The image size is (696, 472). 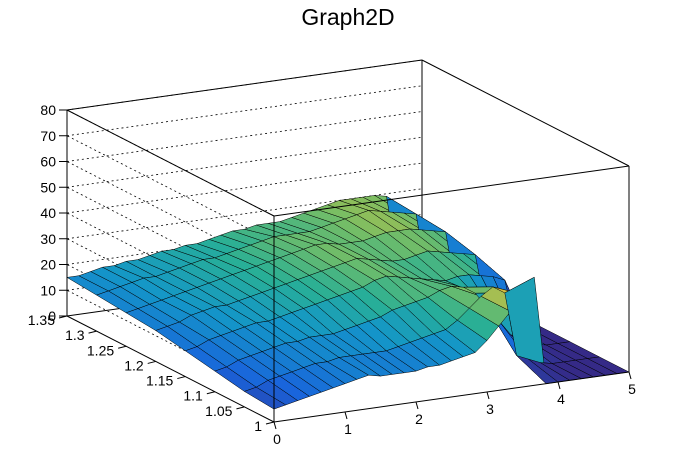 What do you see at coordinates (193, 396) in the screenshot?
I see `y-tick-label: 1.1` at bounding box center [193, 396].